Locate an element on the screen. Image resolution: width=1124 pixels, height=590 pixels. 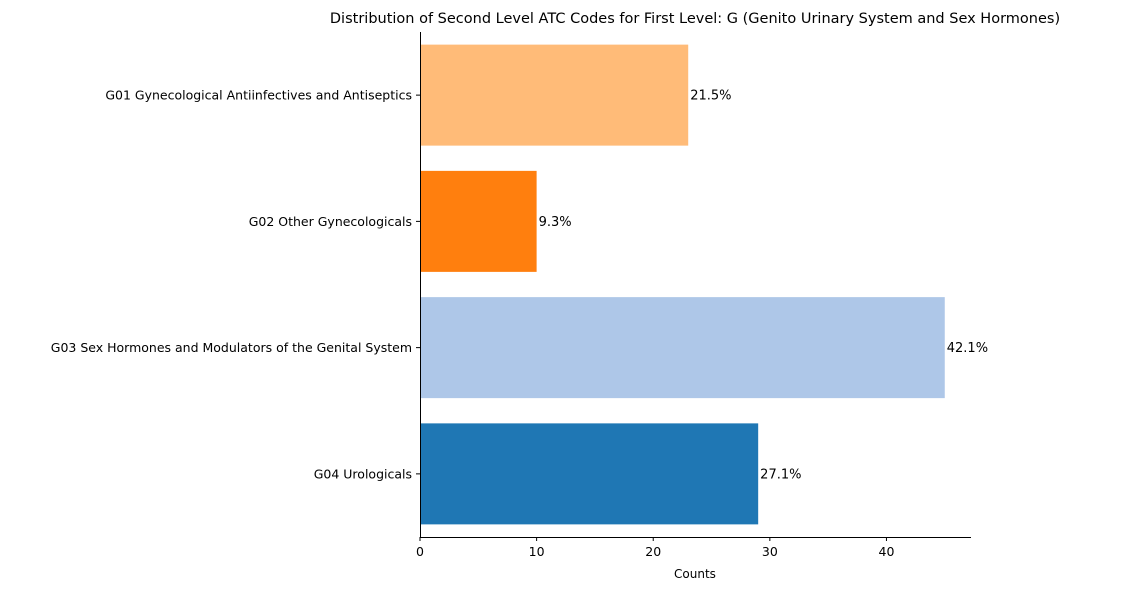
x-tick-label: 20 is located at coordinates (653, 551).